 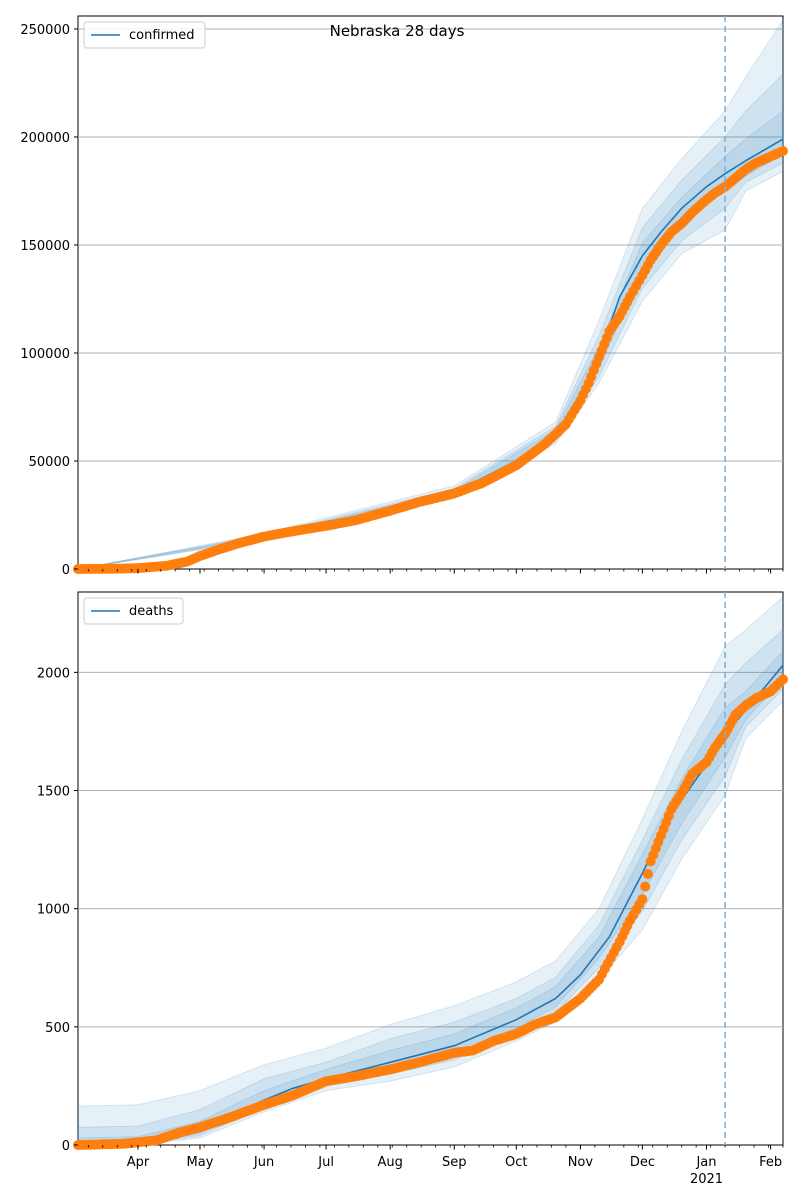 What do you see at coordinates (770, 1162) in the screenshot?
I see `x-tick-label: Feb` at bounding box center [770, 1162].